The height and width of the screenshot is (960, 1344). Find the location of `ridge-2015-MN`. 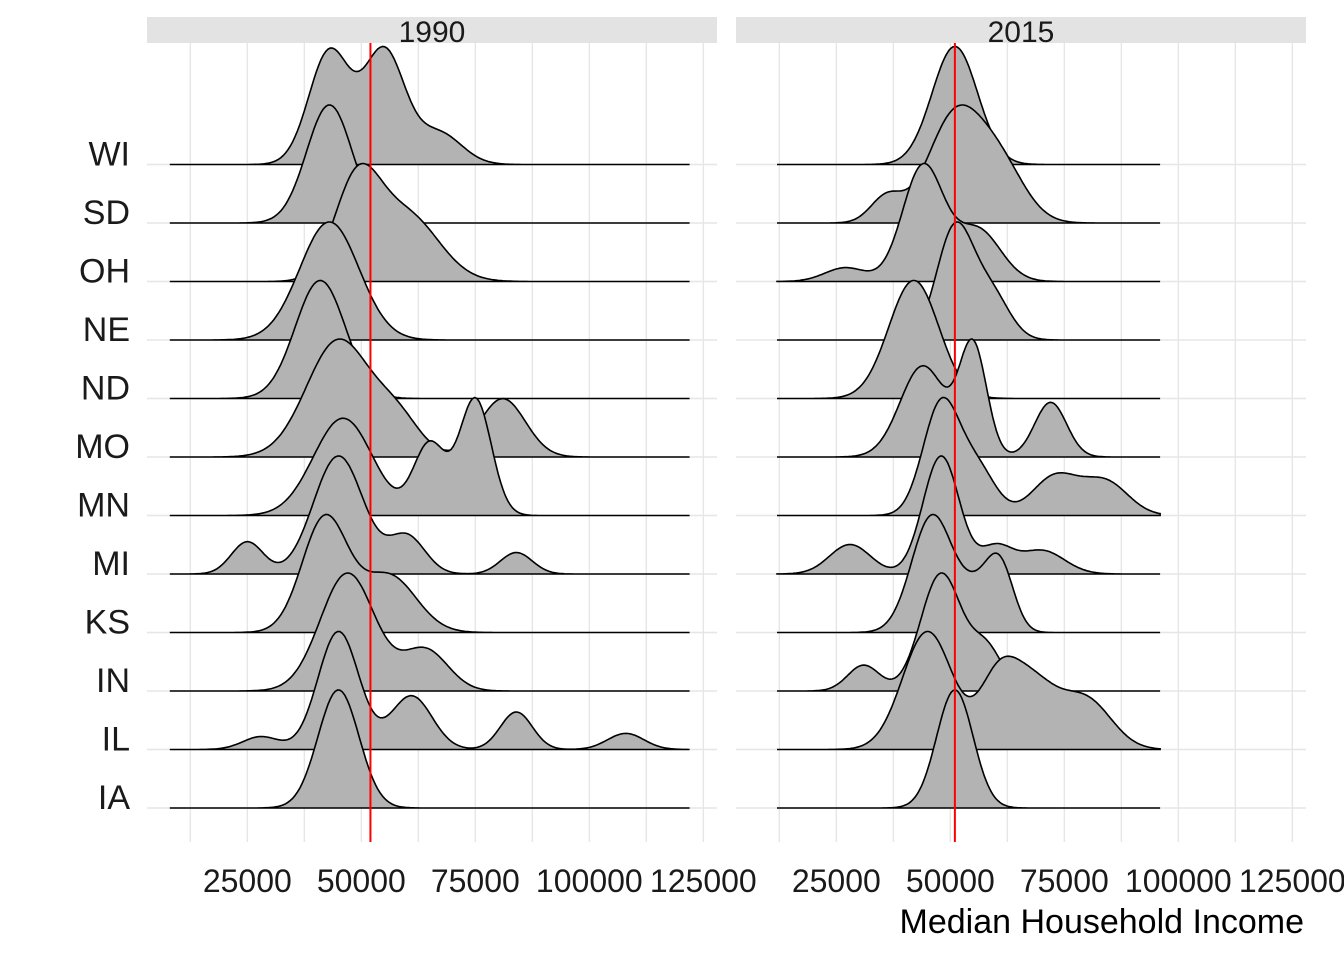

ridge-2015-MN is located at coordinates (969, 456).